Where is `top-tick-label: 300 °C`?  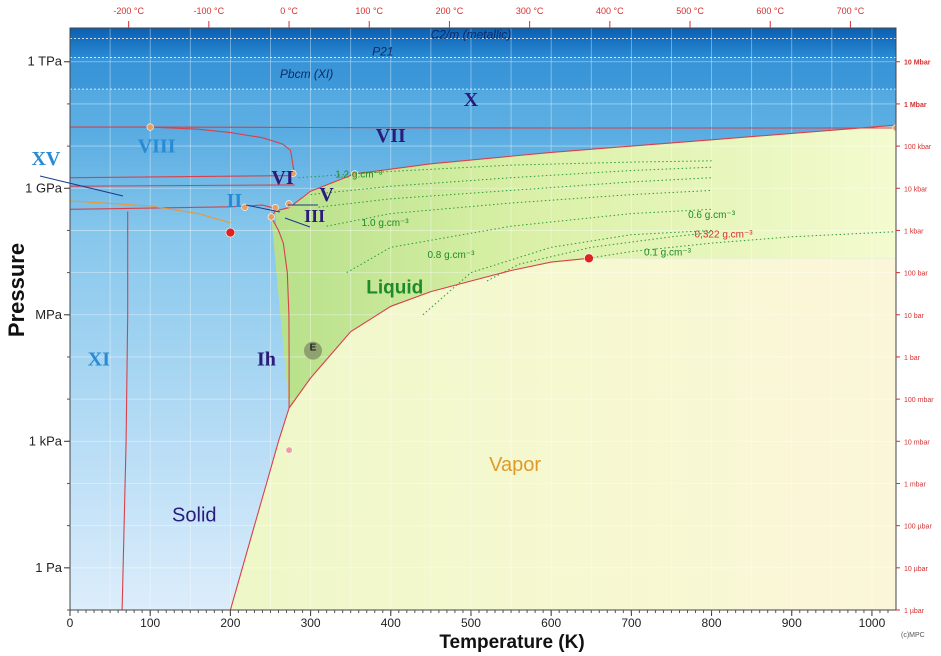
top-tick-label: 300 °C is located at coordinates (530, 11).